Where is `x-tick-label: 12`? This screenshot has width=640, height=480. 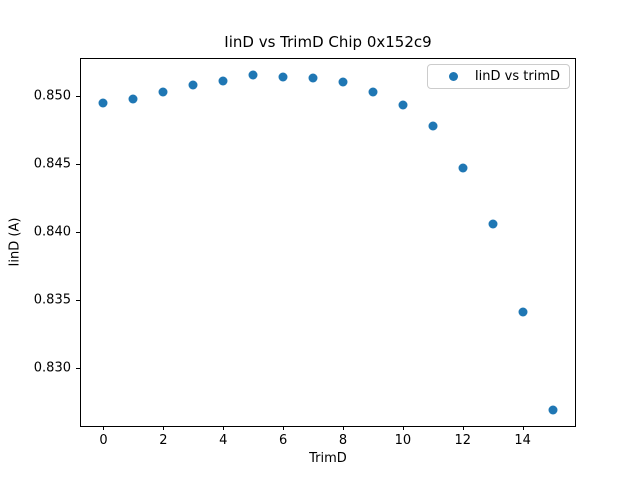
x-tick-label: 12 is located at coordinates (462, 440).